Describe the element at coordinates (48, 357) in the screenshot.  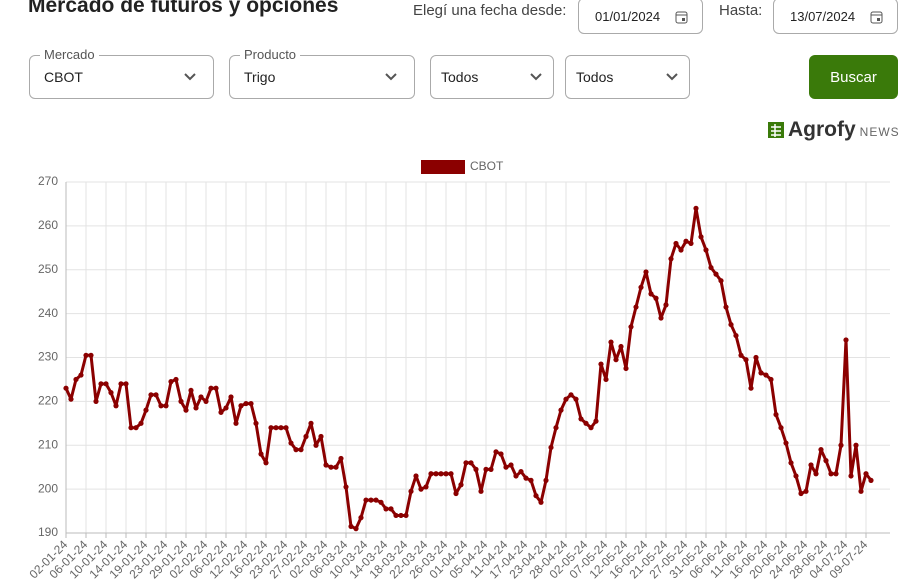
I see `y-tick-label: 230` at that location.